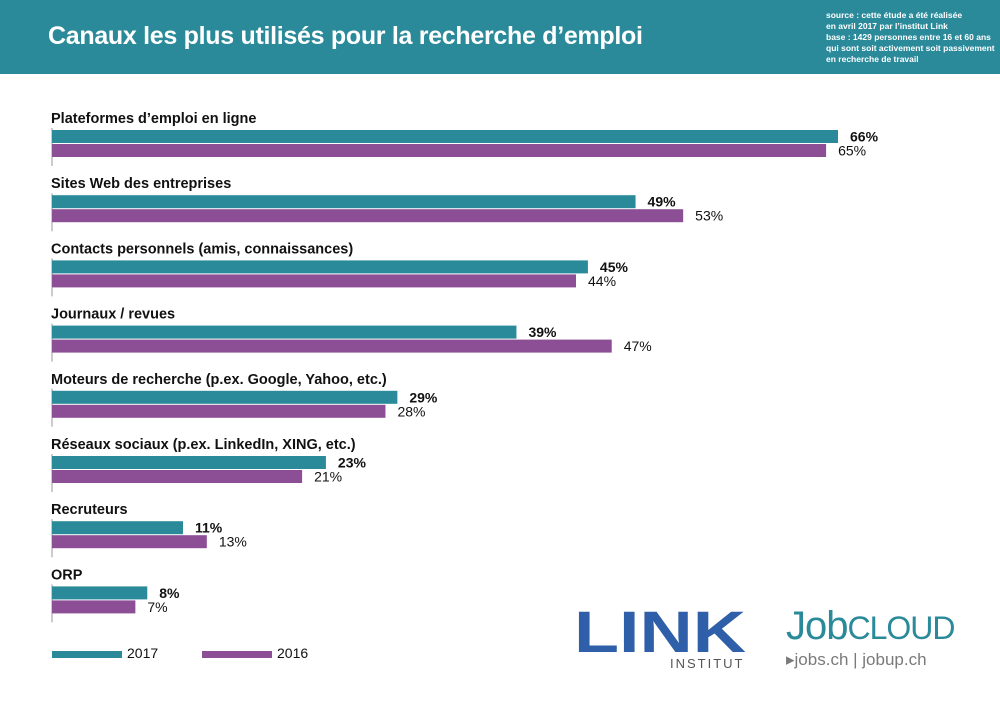 This screenshot has height=707, width=1000. Describe the element at coordinates (113, 315) in the screenshot. I see `category-label: Journaux / revues` at that location.